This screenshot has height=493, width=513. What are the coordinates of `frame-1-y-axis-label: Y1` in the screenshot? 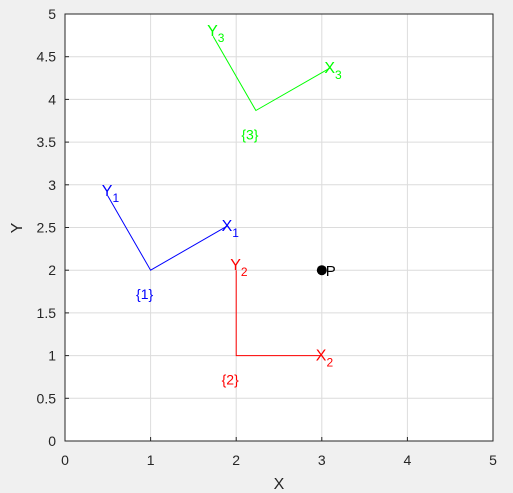 It's located at (111, 194).